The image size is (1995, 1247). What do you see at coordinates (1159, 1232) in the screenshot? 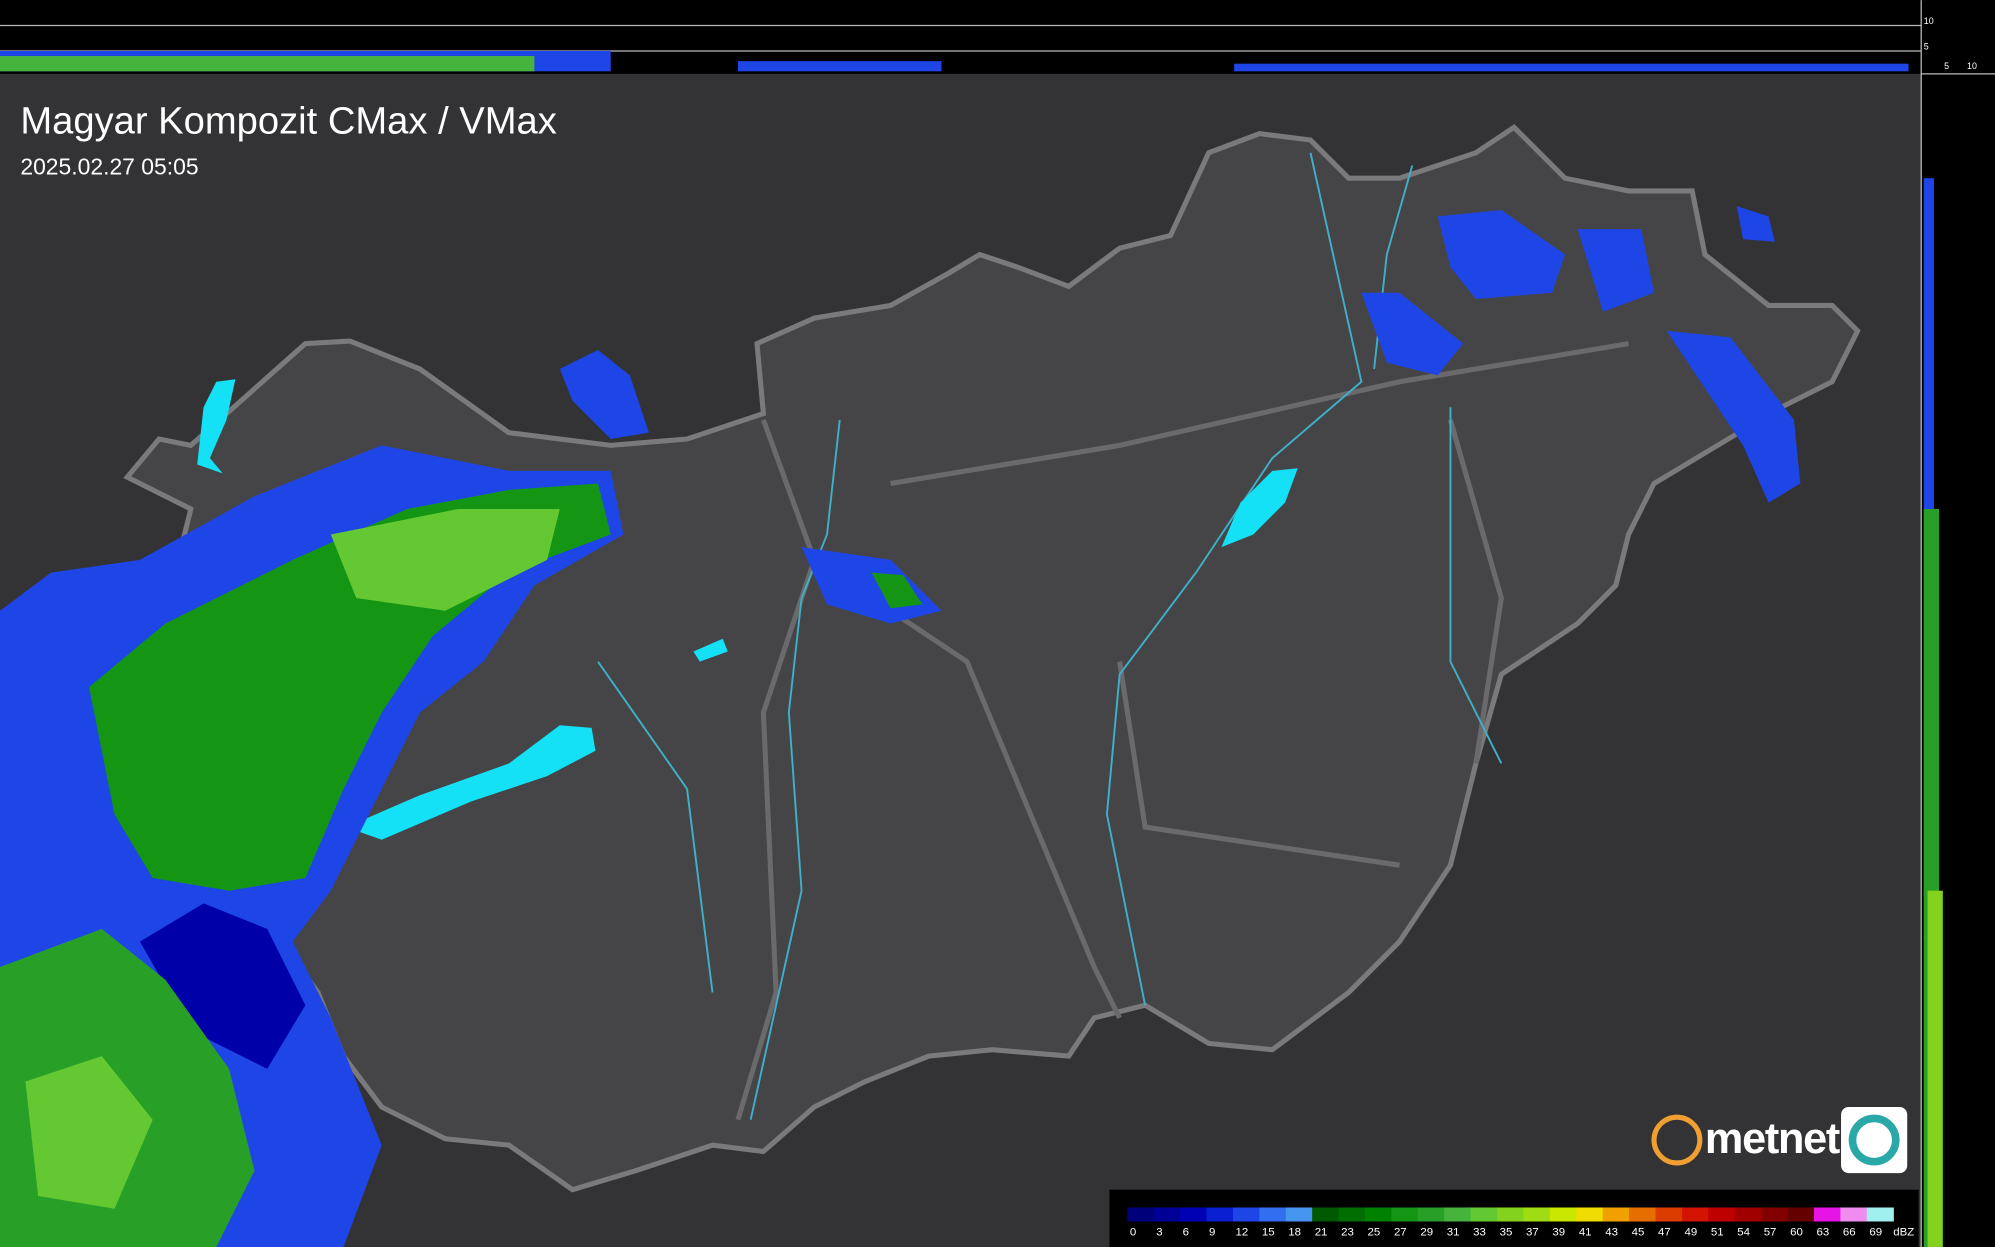
I see `legend-label: 3` at bounding box center [1159, 1232].